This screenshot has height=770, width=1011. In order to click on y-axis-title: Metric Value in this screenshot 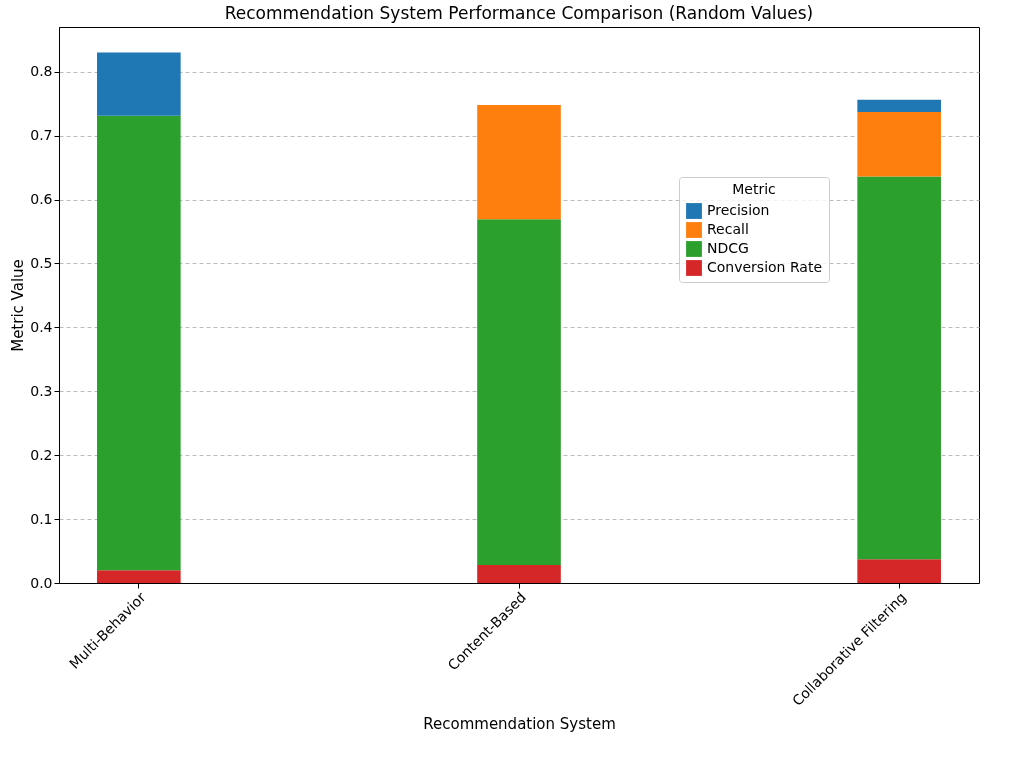, I will do `click(18, 305)`.